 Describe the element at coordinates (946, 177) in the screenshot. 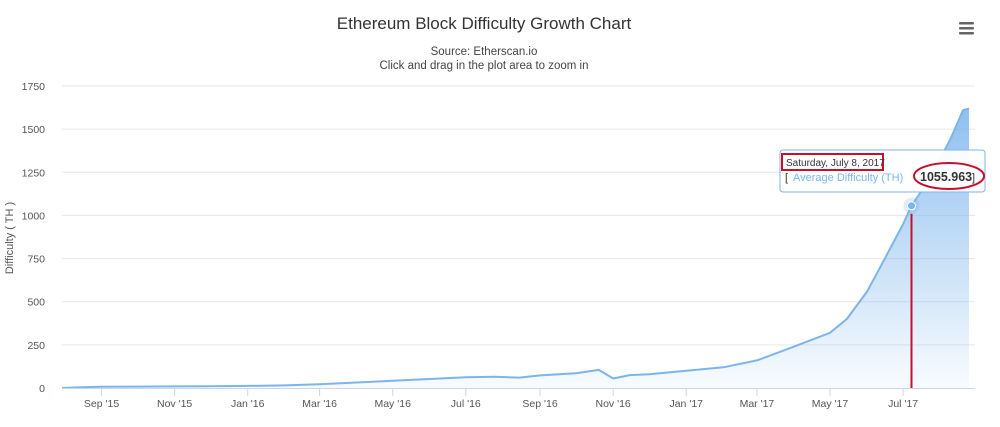

I see `tooltip-value: 1055.963` at that location.